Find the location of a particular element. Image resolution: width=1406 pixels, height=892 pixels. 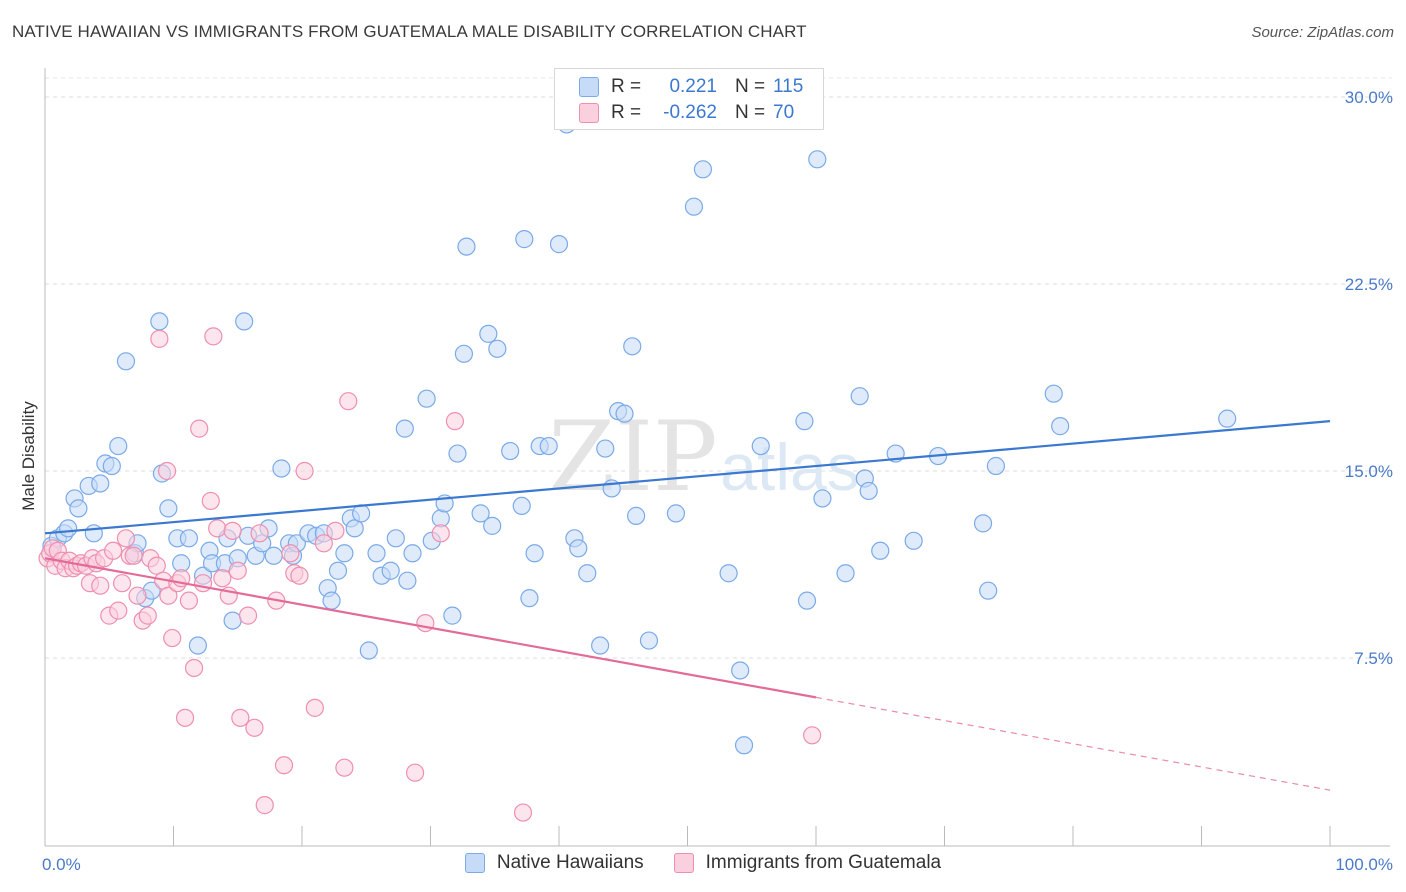

n-value: 70 is located at coordinates (784, 112).